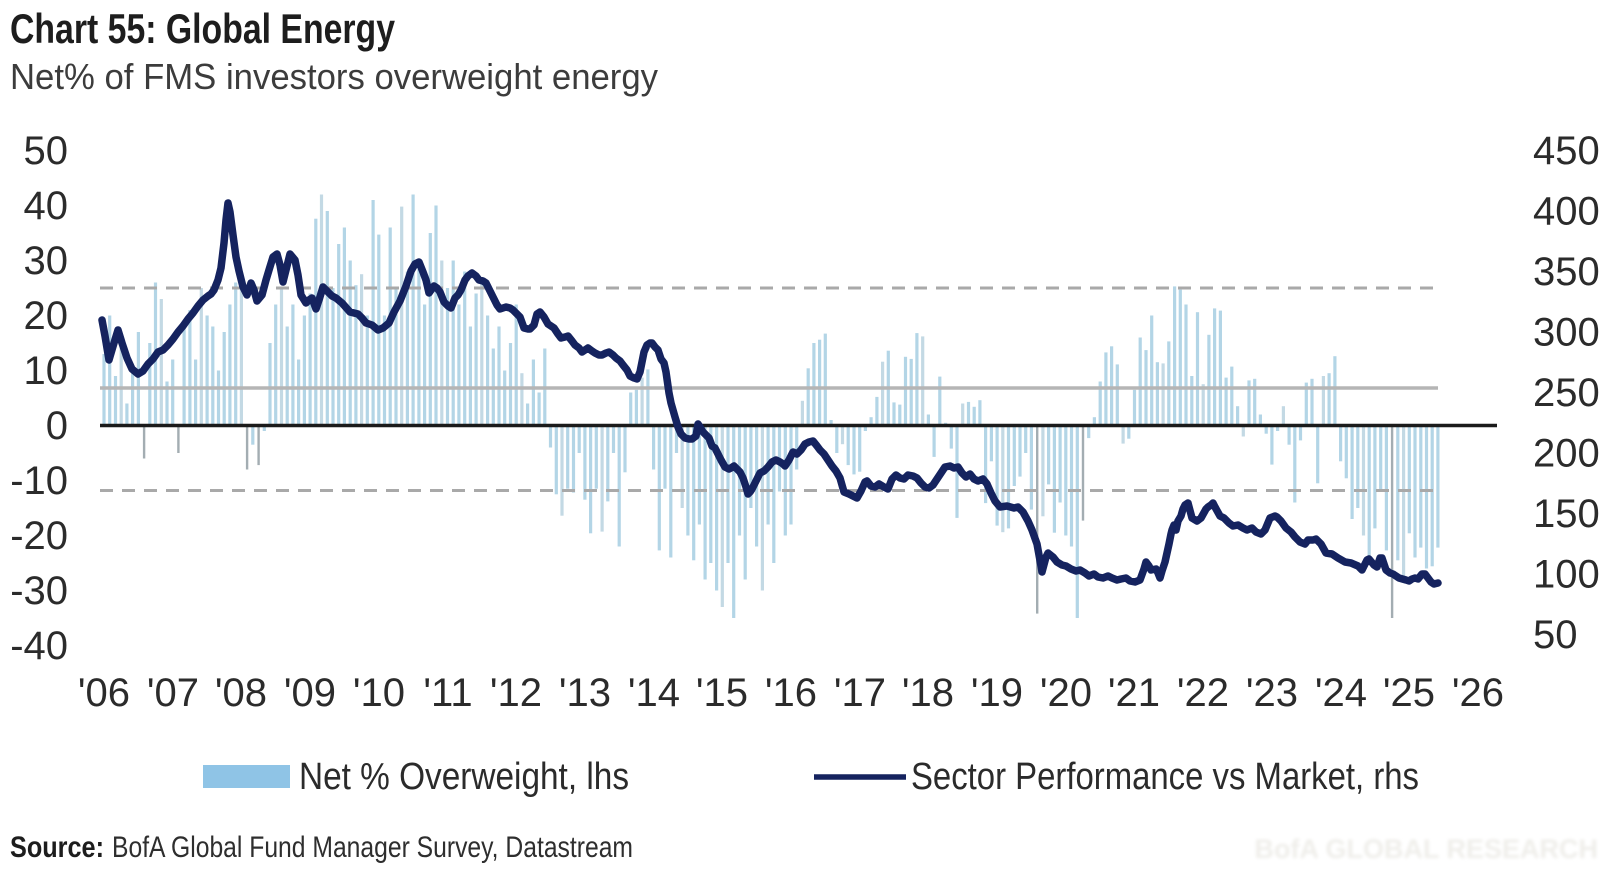 The image size is (1606, 874). I want to click on svg-text: 450, so click(1566, 151).